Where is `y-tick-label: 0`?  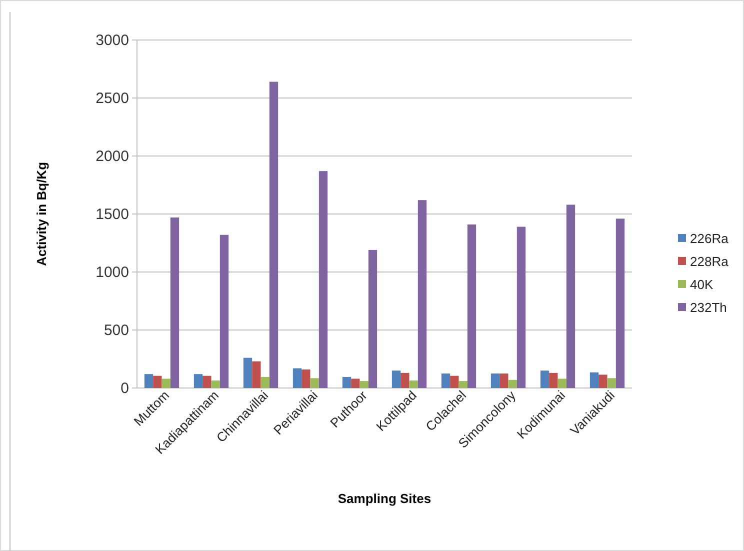 y-tick-label: 0 is located at coordinates (124, 388).